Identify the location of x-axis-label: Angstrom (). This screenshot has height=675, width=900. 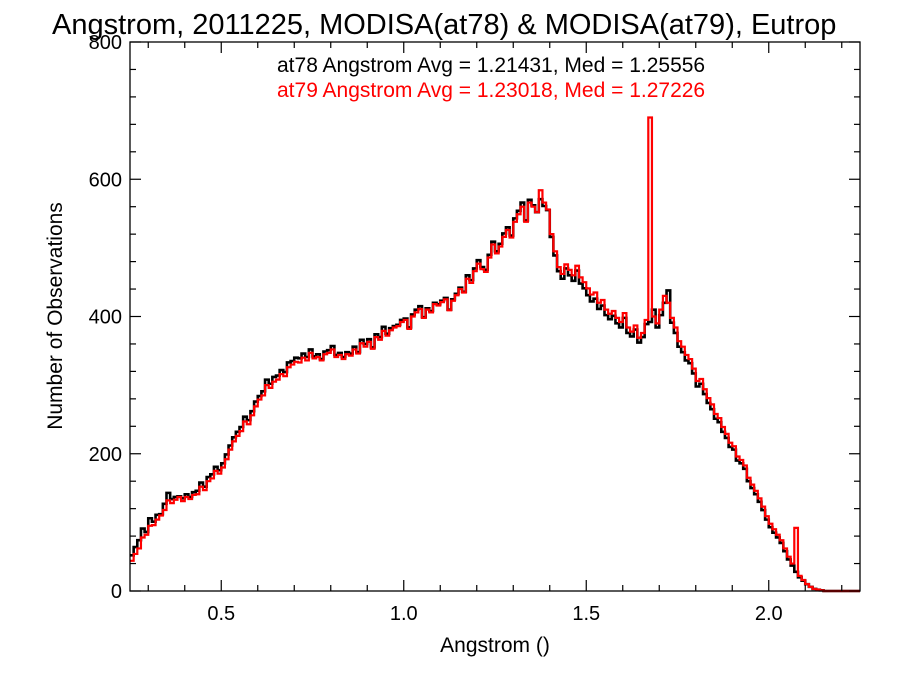
(495, 645).